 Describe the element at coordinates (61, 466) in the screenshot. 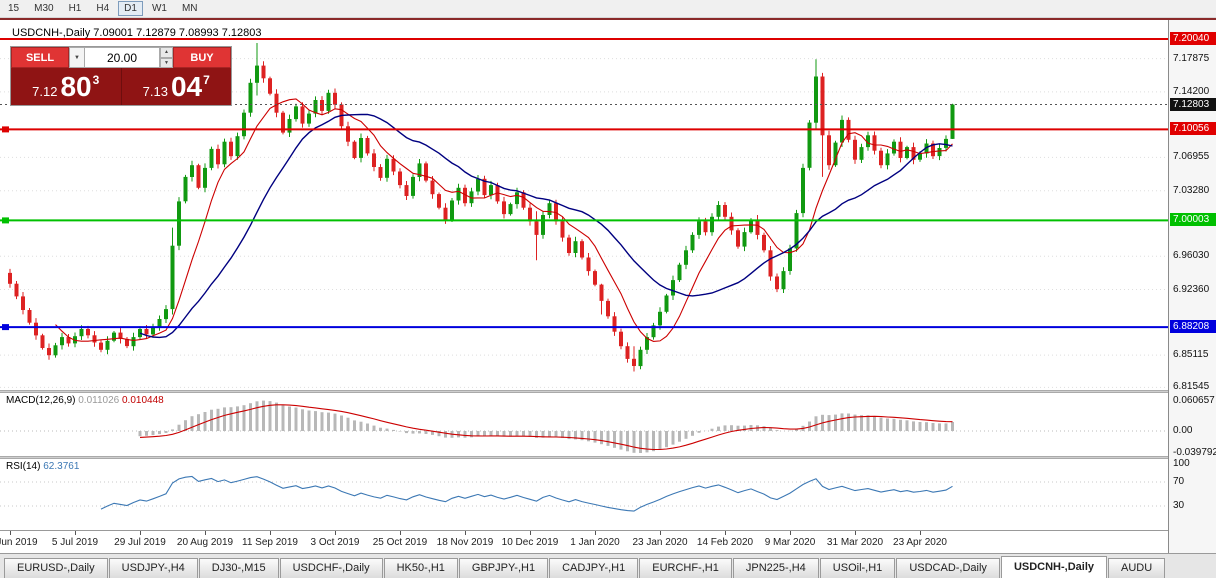

I see `rsi-value: 62.3761` at that location.